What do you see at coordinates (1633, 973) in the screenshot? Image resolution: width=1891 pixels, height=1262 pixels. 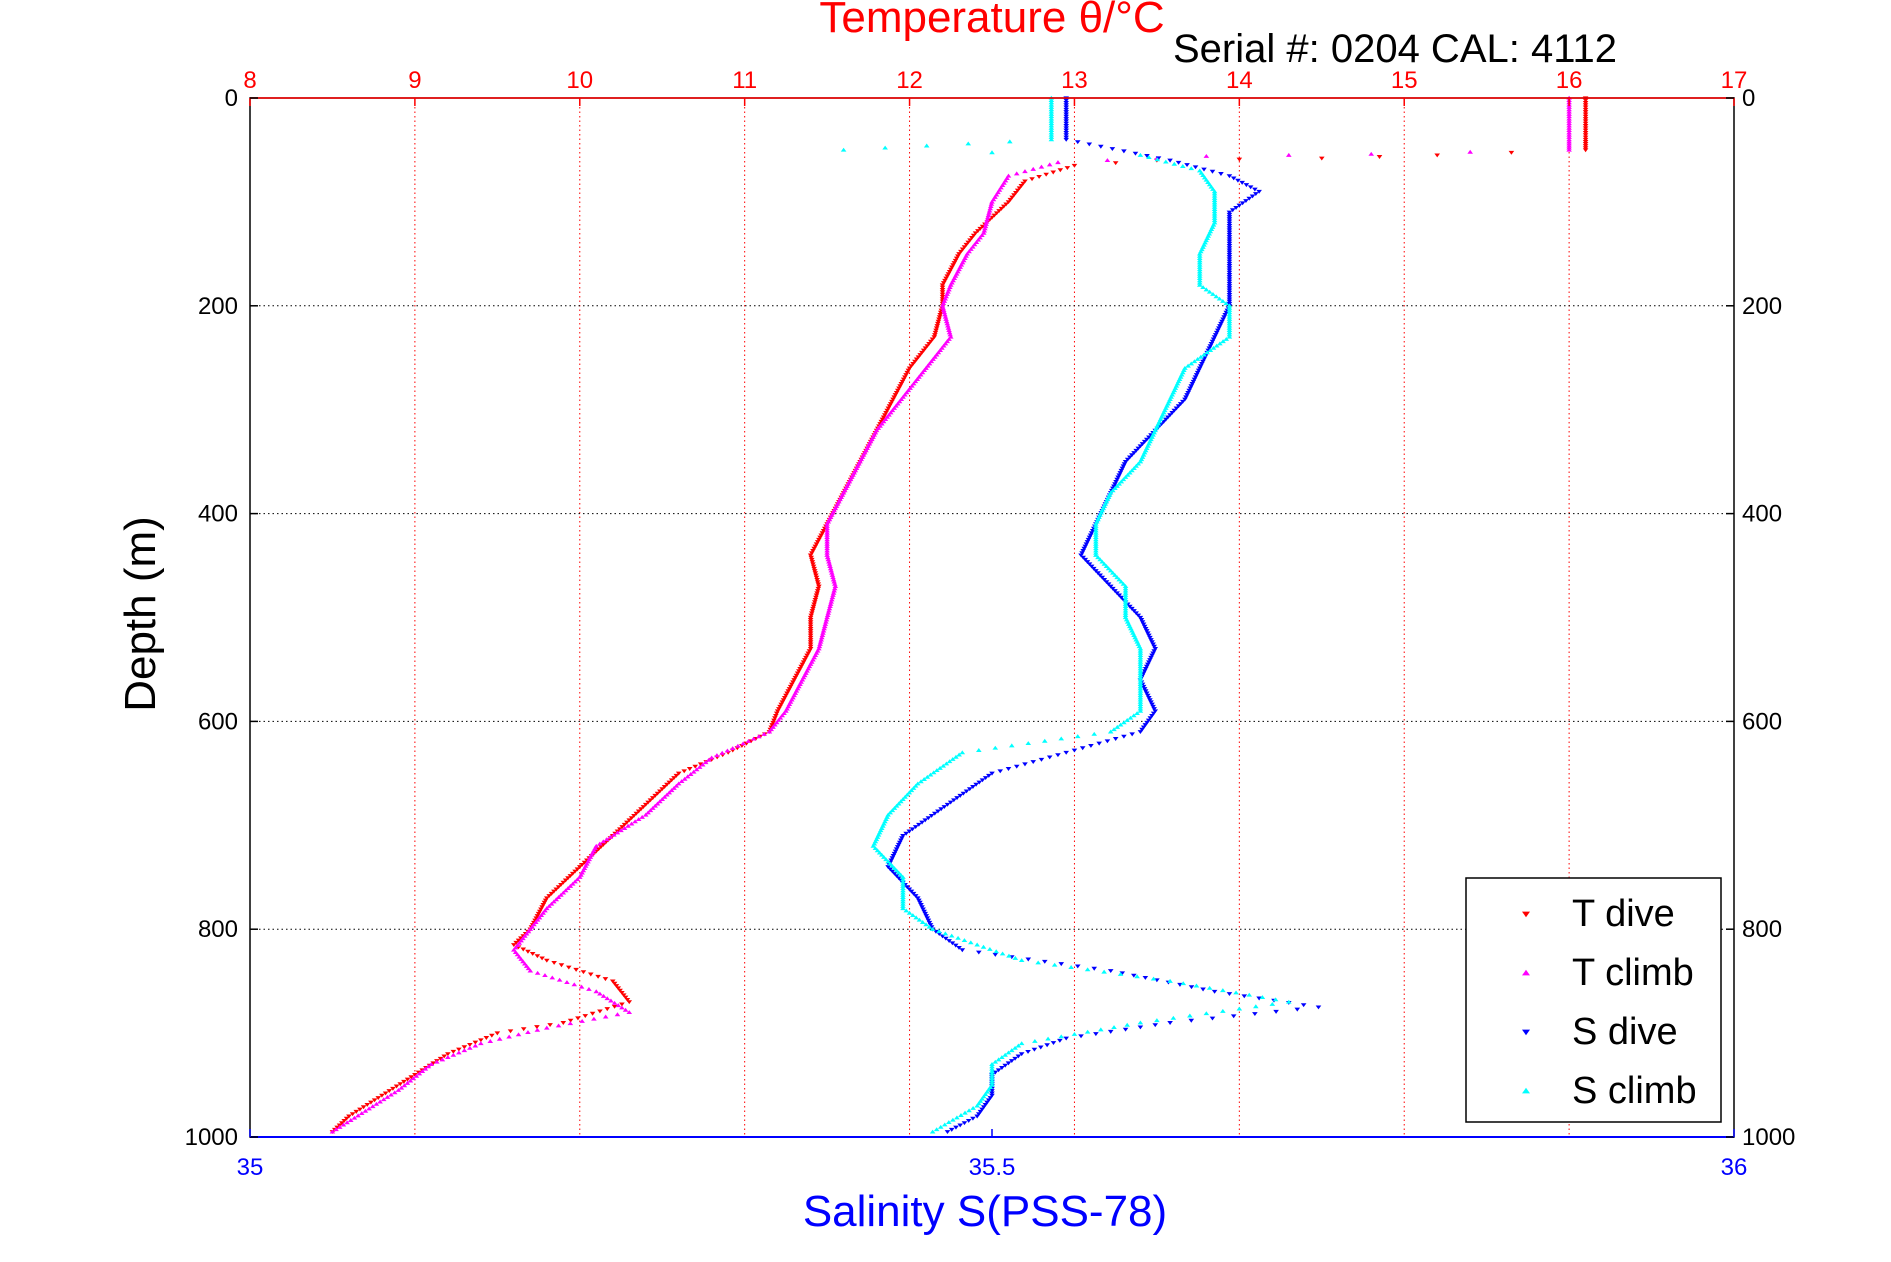 I see `legend-entry-label: T climb` at bounding box center [1633, 973].